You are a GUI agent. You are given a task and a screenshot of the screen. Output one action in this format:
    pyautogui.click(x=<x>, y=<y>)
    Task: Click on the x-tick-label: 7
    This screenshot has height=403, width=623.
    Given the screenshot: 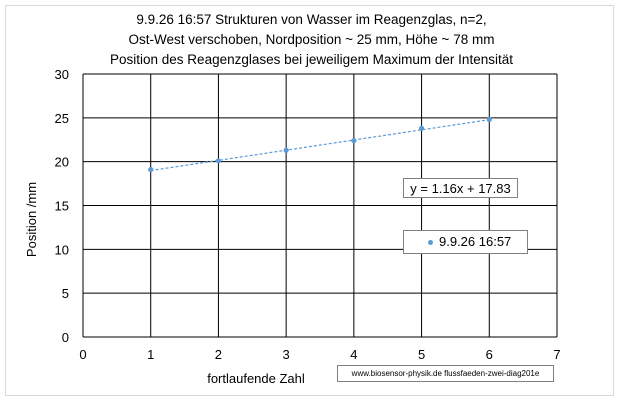 What is the action you would take?
    pyautogui.click(x=556, y=354)
    